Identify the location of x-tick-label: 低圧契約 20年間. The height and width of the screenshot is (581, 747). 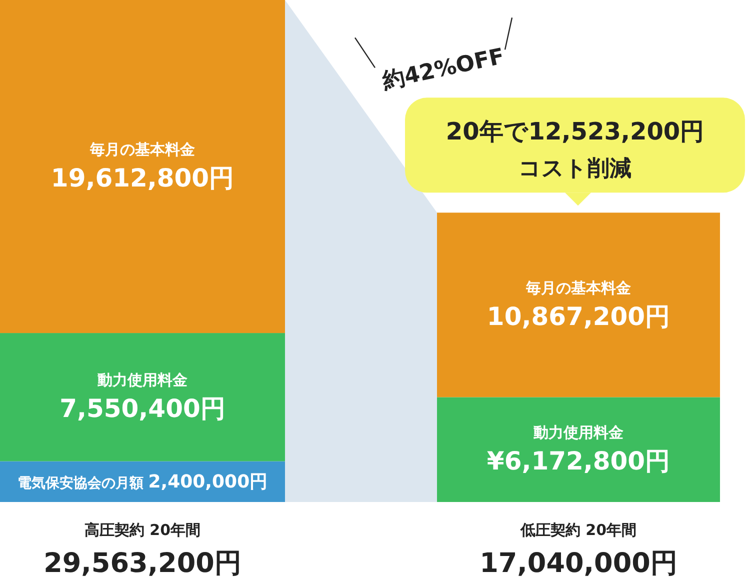
(578, 530).